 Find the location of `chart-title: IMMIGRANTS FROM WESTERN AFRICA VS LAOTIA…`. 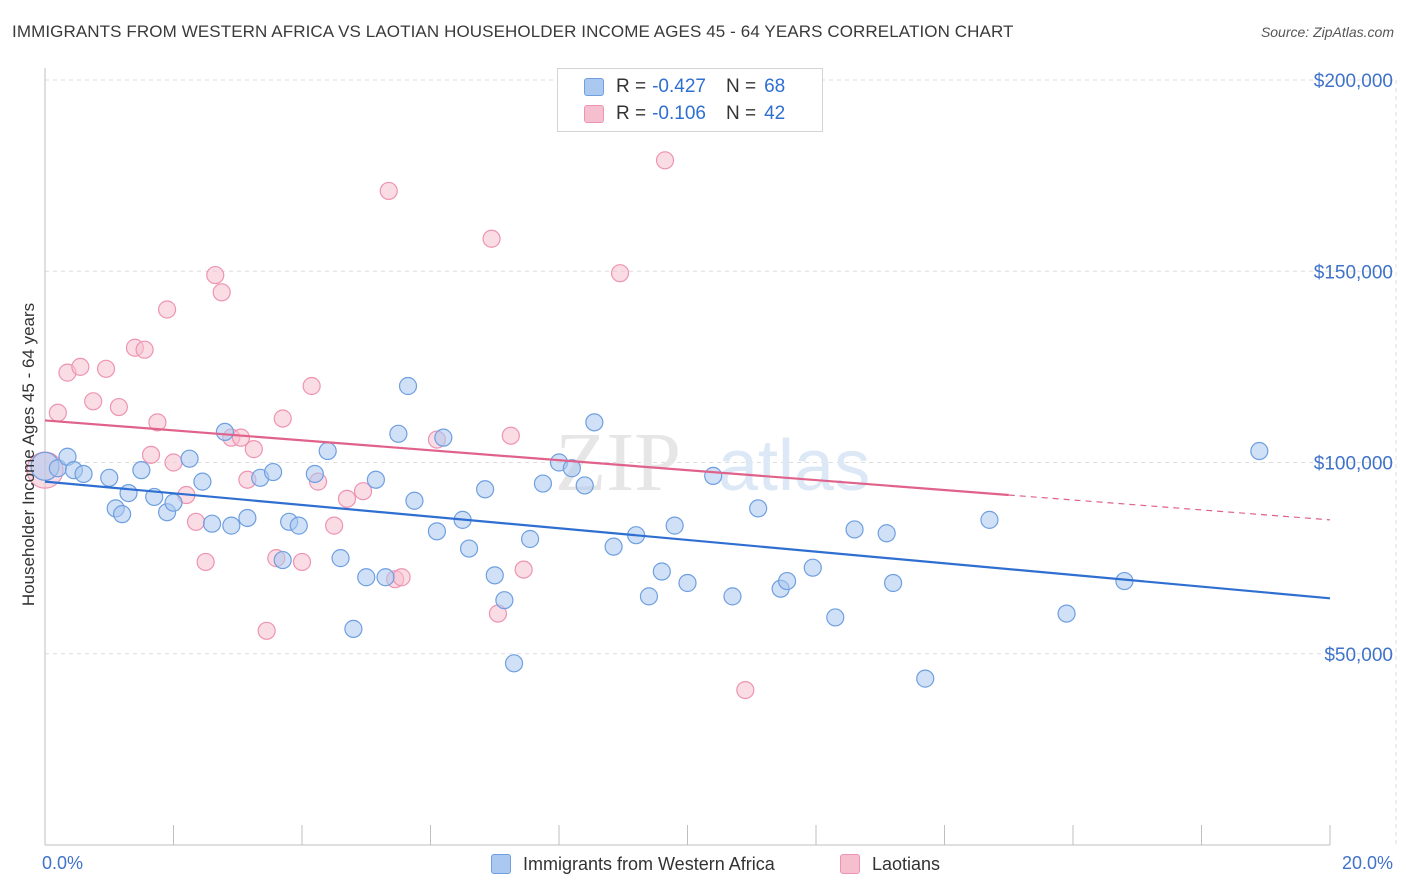

chart-title: IMMIGRANTS FROM WESTERN AFRICA VS LAOTIA… is located at coordinates (513, 31).